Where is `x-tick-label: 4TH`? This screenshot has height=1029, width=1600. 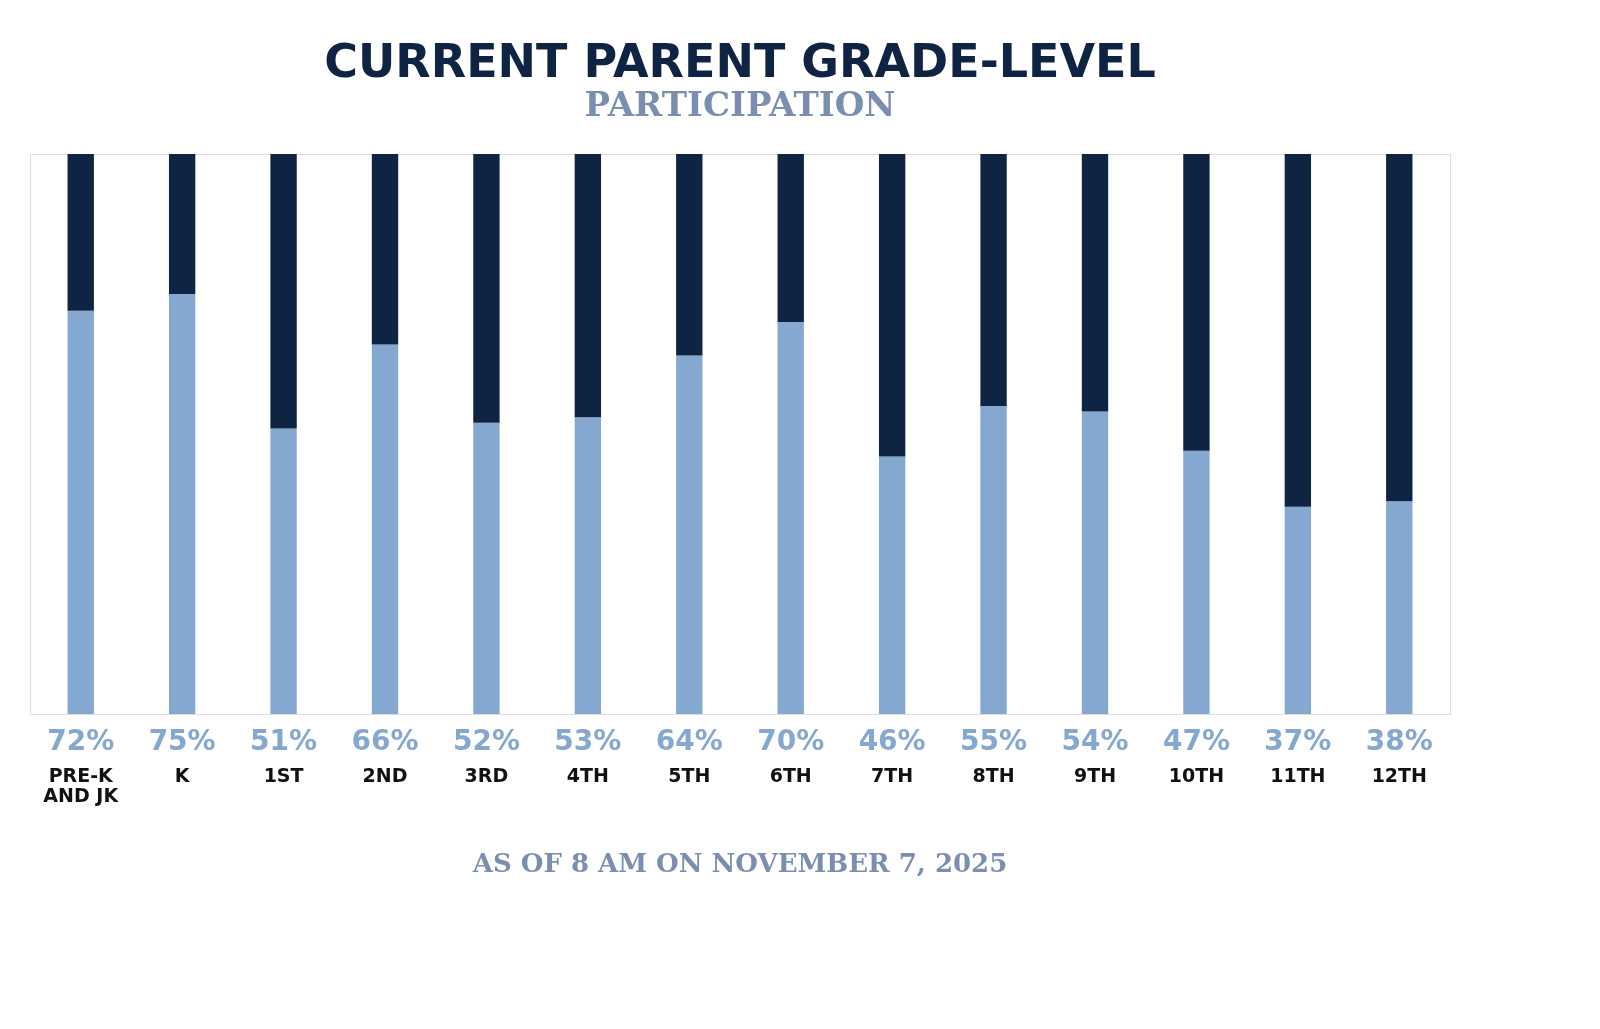
x-tick-label: 4TH is located at coordinates (587, 774).